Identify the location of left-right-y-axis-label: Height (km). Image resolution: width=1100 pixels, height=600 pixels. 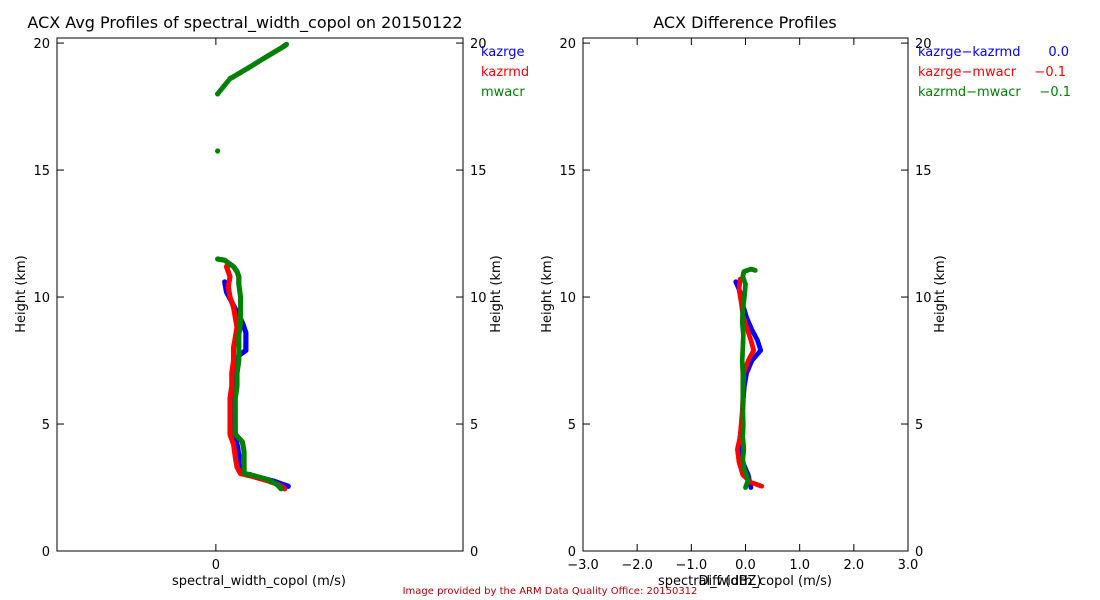
(496, 293).